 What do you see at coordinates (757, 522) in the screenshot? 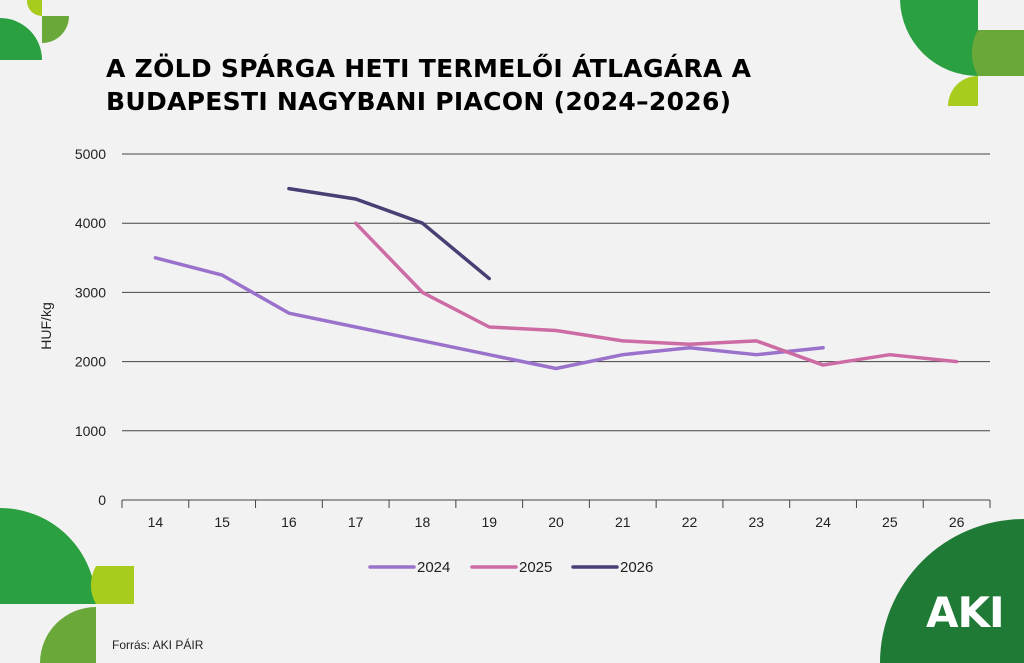
I see `x-tick-label: 23` at bounding box center [757, 522].